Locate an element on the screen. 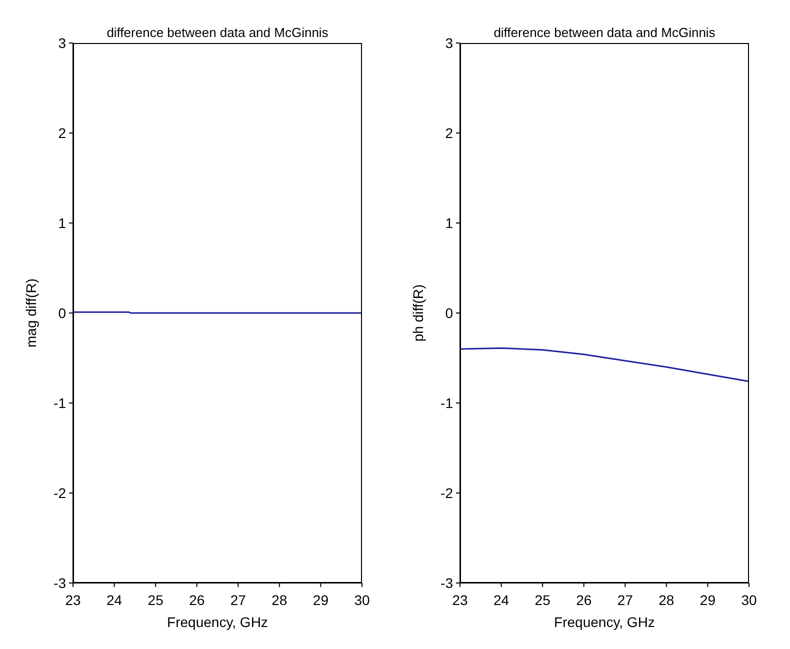 Image resolution: width=790 pixels, height=649 pixels. y-axis-title: mag diff(R) is located at coordinates (30, 313).